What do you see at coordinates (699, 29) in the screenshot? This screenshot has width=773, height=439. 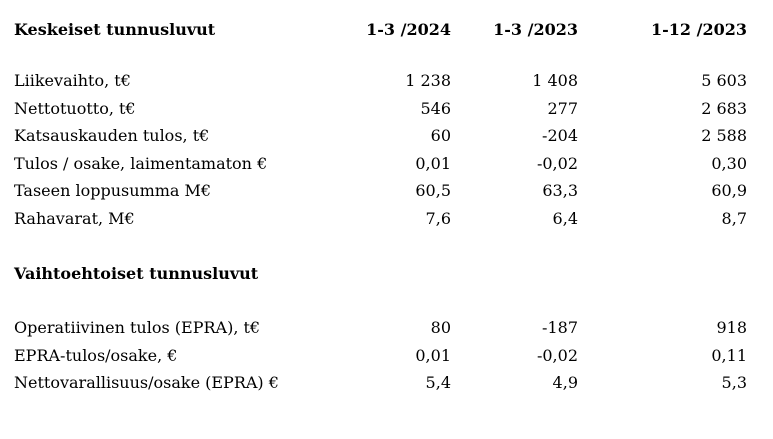 I see `column-header: 1-12 /2023` at bounding box center [699, 29].